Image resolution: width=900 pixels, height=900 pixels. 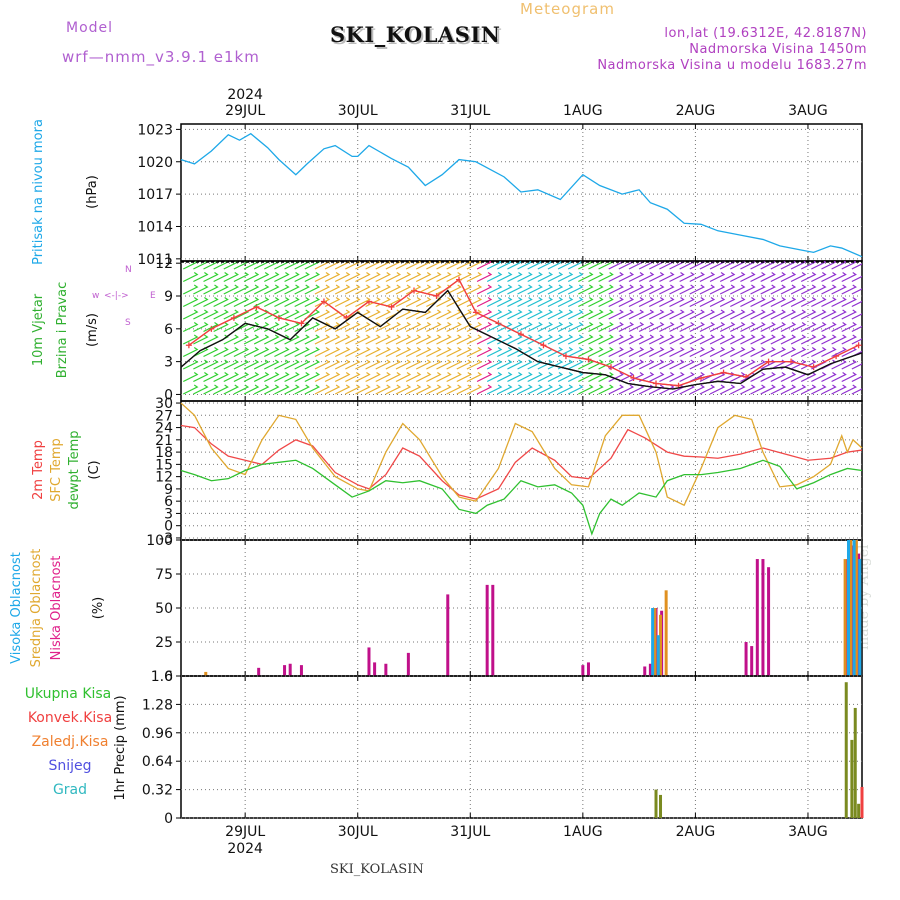 I want to click on panel-frame-precip, so click(x=521, y=747).